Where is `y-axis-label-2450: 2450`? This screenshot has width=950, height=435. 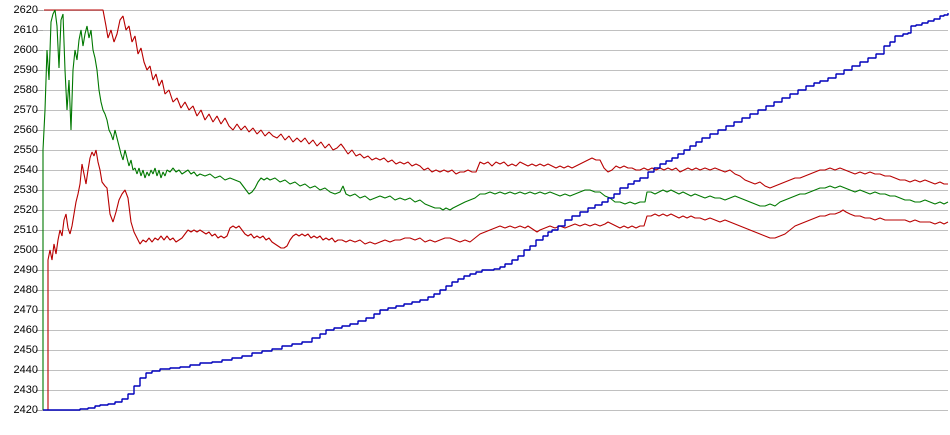 y-axis-label-2450: 2450 is located at coordinates (25, 350).